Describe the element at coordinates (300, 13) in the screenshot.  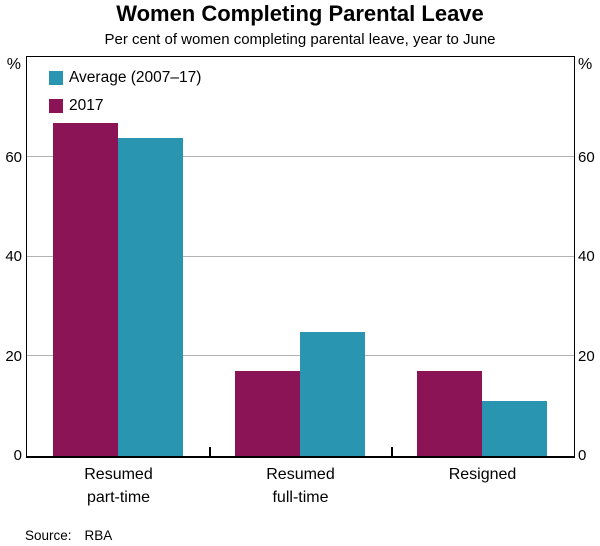
I see `chart-title: Women Completing Parental Leave` at that location.